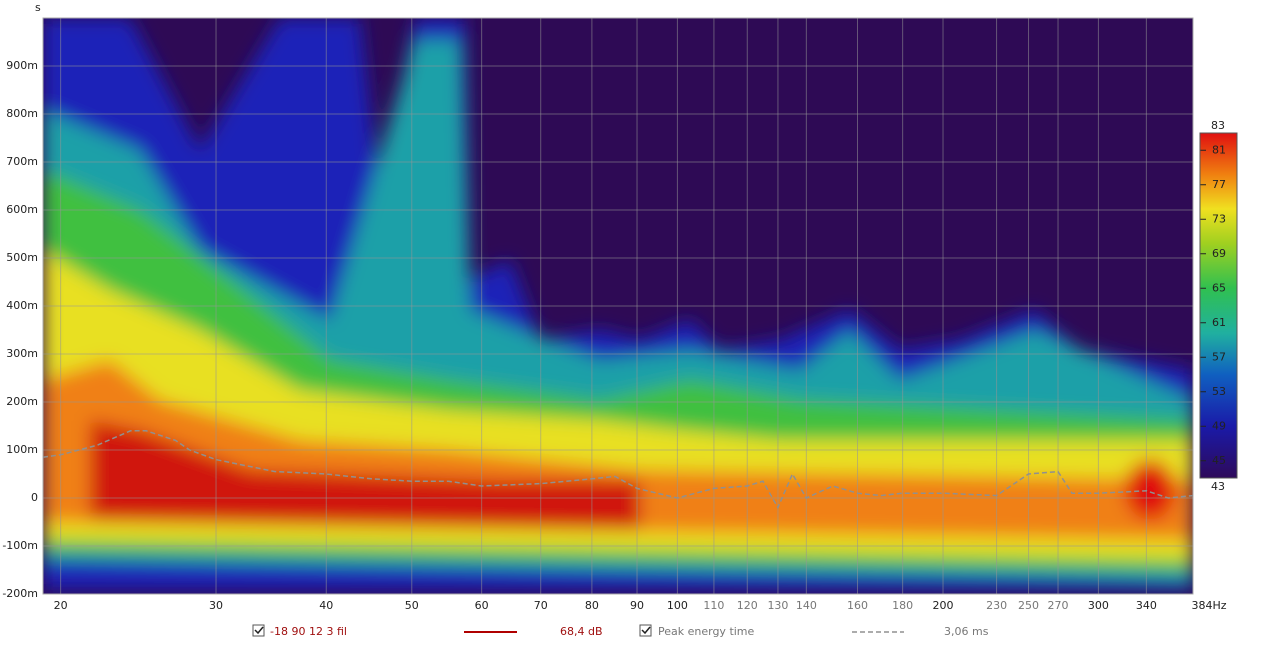 The height and width of the screenshot is (651, 1270). I want to click on colorbar-label: 49, so click(1219, 425).